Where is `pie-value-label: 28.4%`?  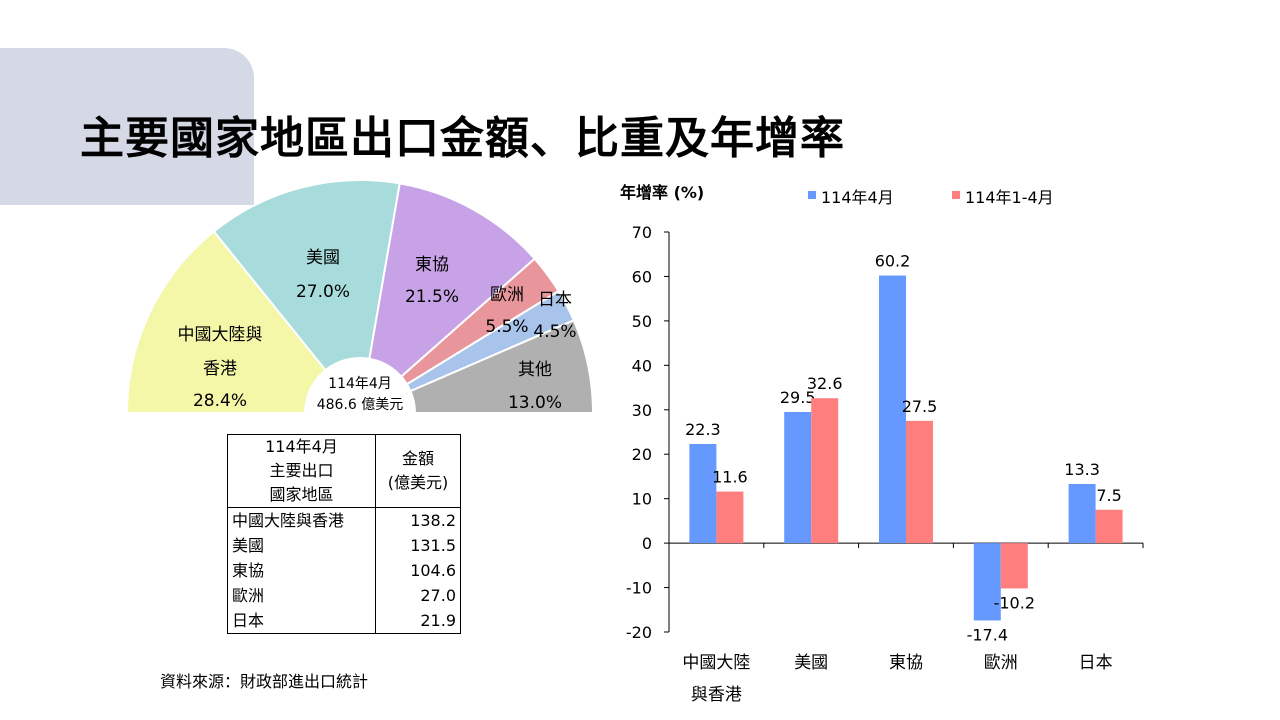 pie-value-label: 28.4% is located at coordinates (220, 401).